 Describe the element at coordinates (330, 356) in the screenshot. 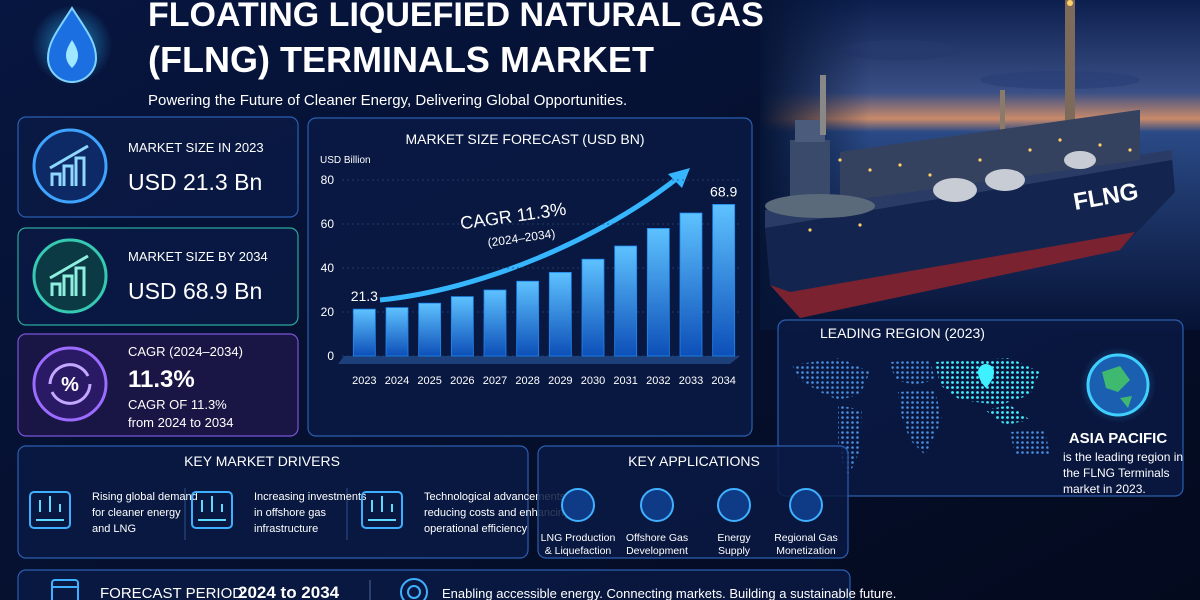

I see `y-tick-label: 0` at that location.